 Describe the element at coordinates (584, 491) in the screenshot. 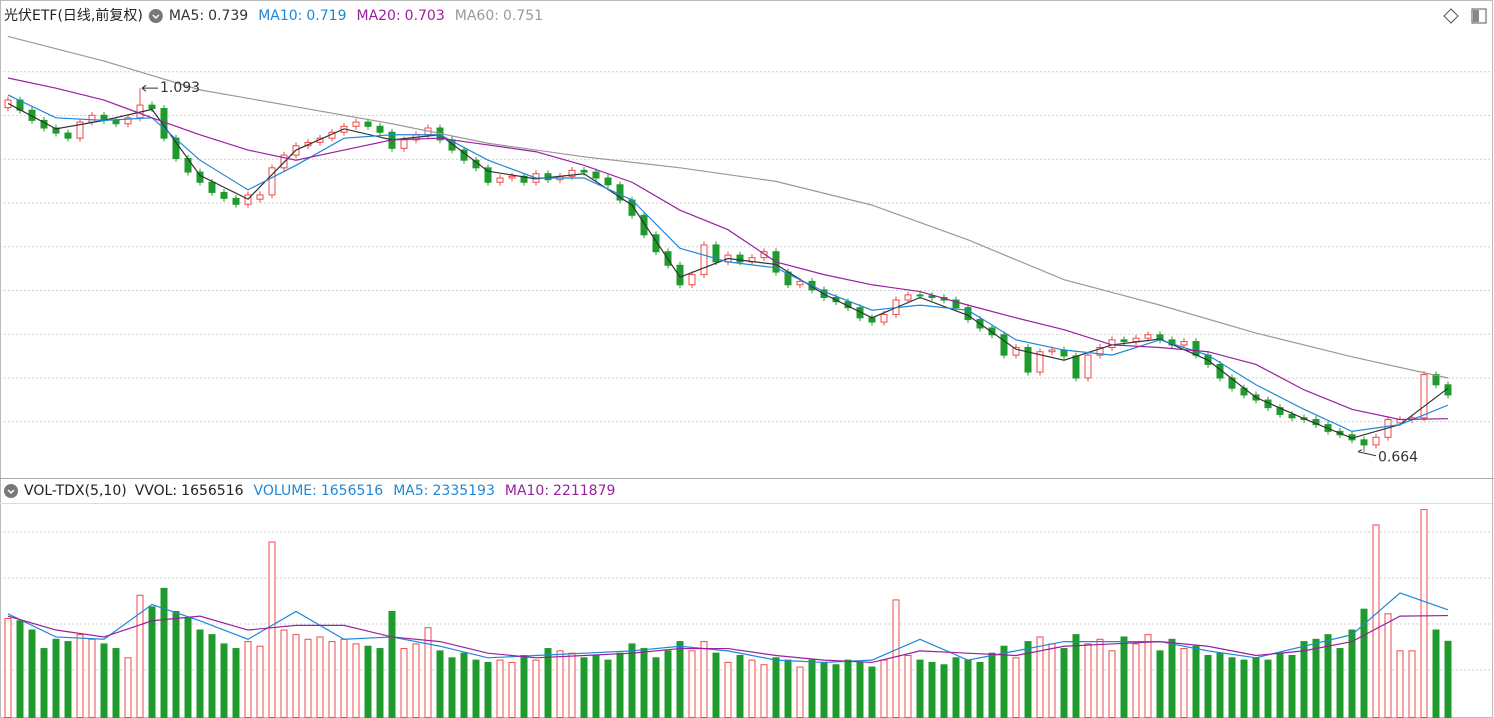

I see `legend-value: 2211879` at that location.